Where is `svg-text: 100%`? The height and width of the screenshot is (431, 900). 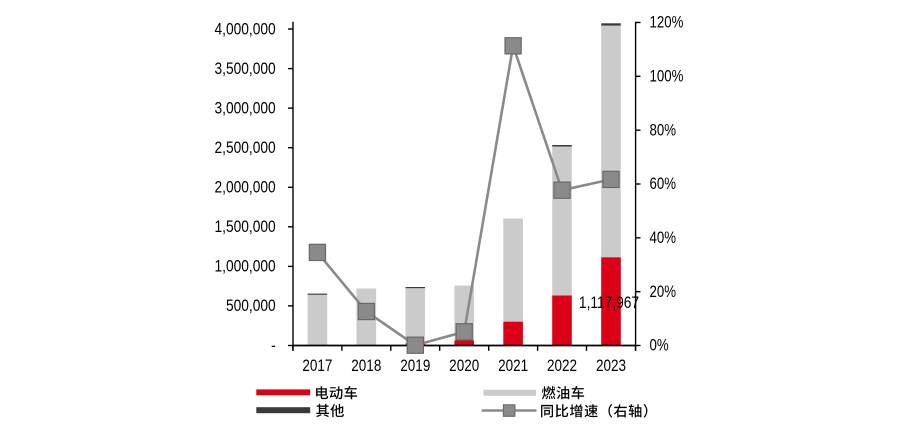 svg-text: 100% is located at coordinates (667, 76).